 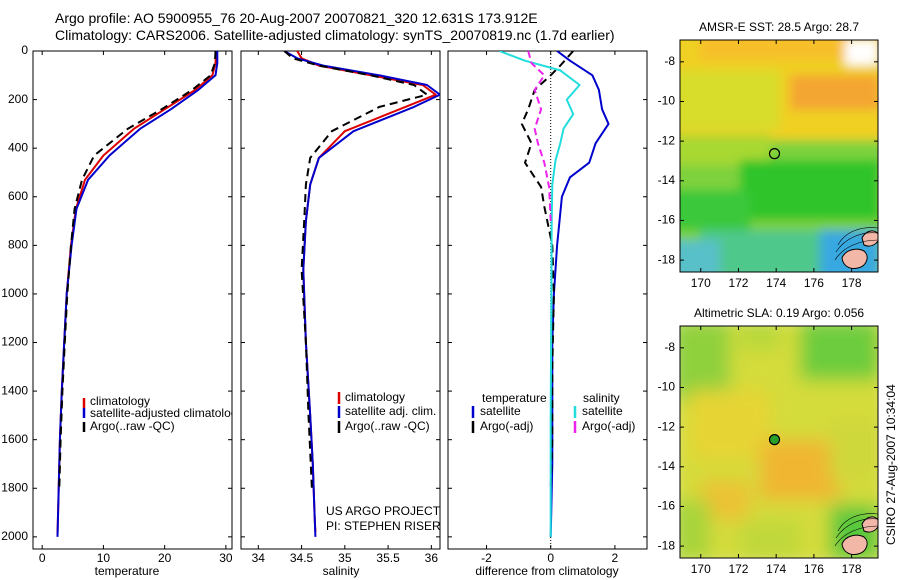 I want to click on sst-map-title: AMSR-E SST: 28.5 Argo: 28.7, so click(x=779, y=27).